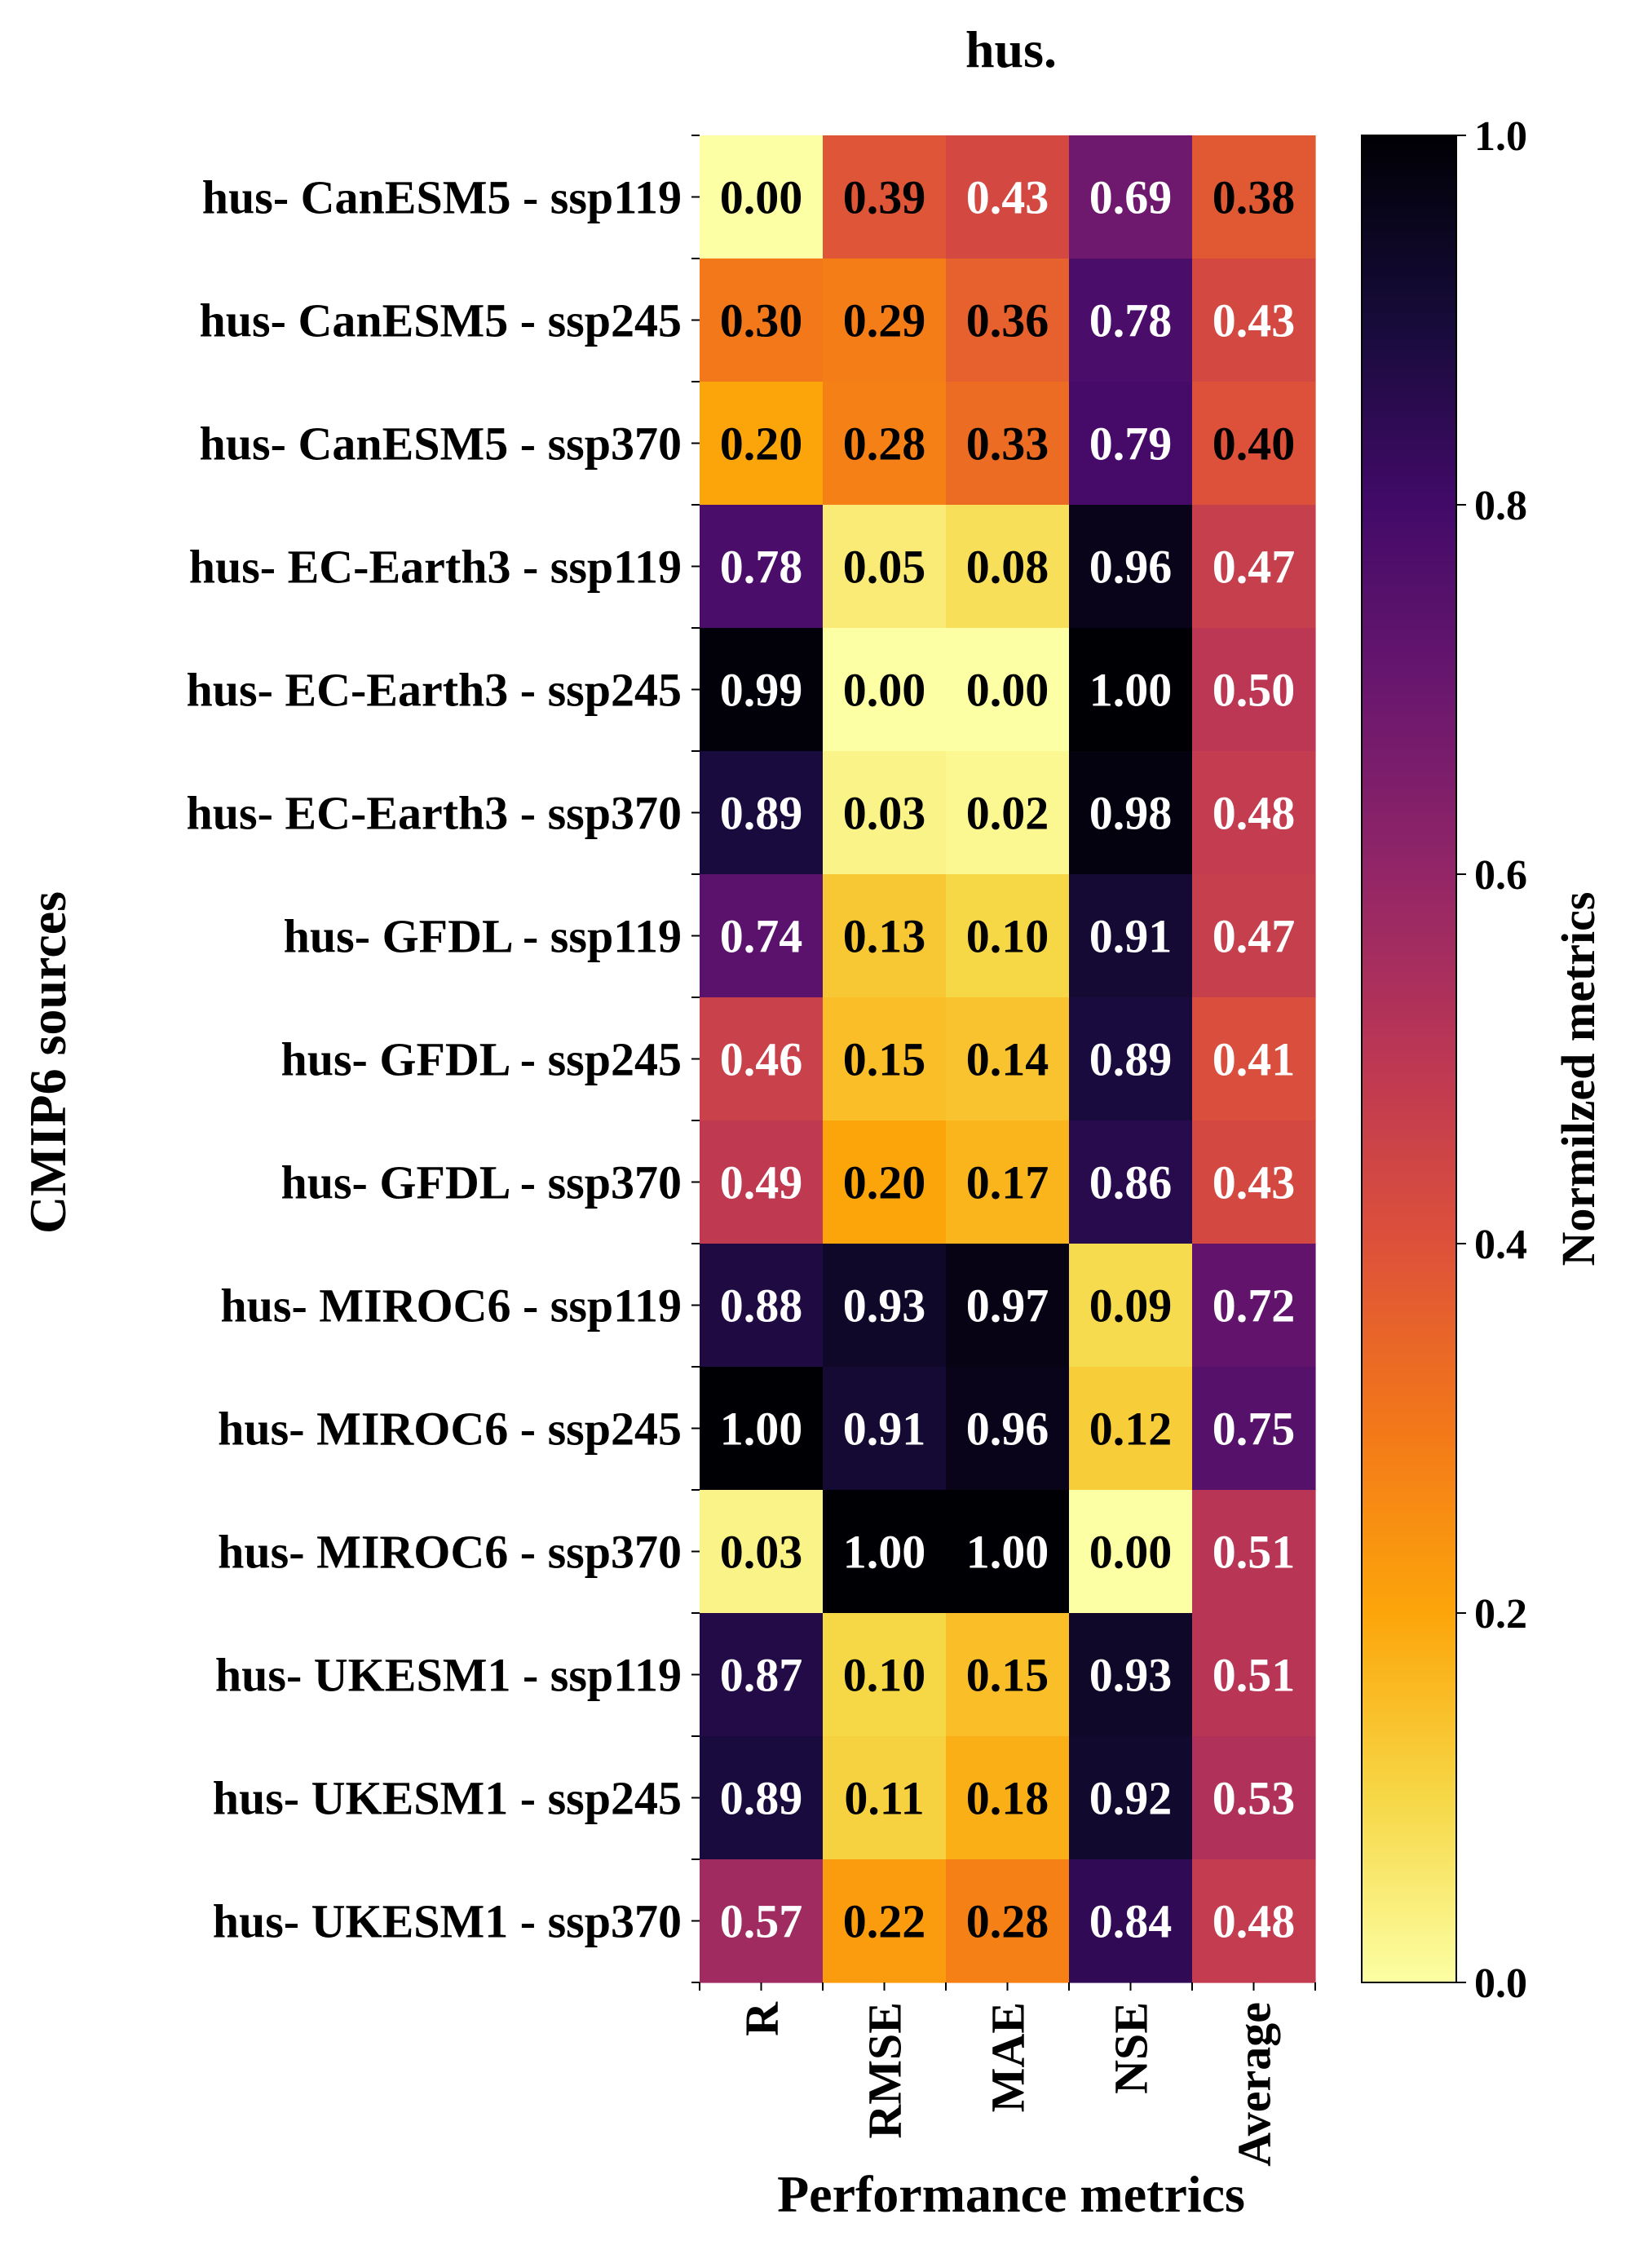 The height and width of the screenshot is (2254, 1652). I want to click on cell-value-label: 0.96, so click(1131, 567).